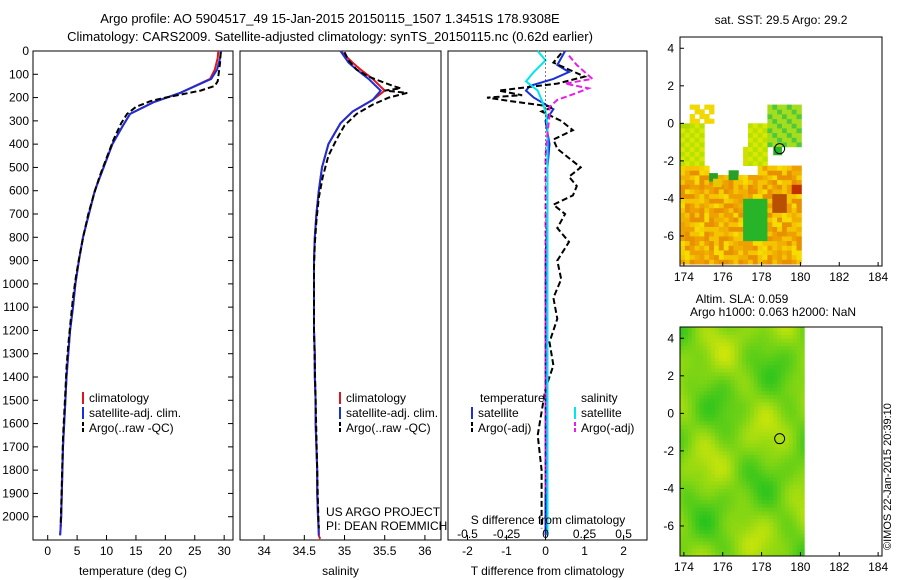 Image resolution: width=900 pixels, height=580 pixels. Describe the element at coordinates (19, 74) in the screenshot. I see `y-tick-label: 100` at that location.